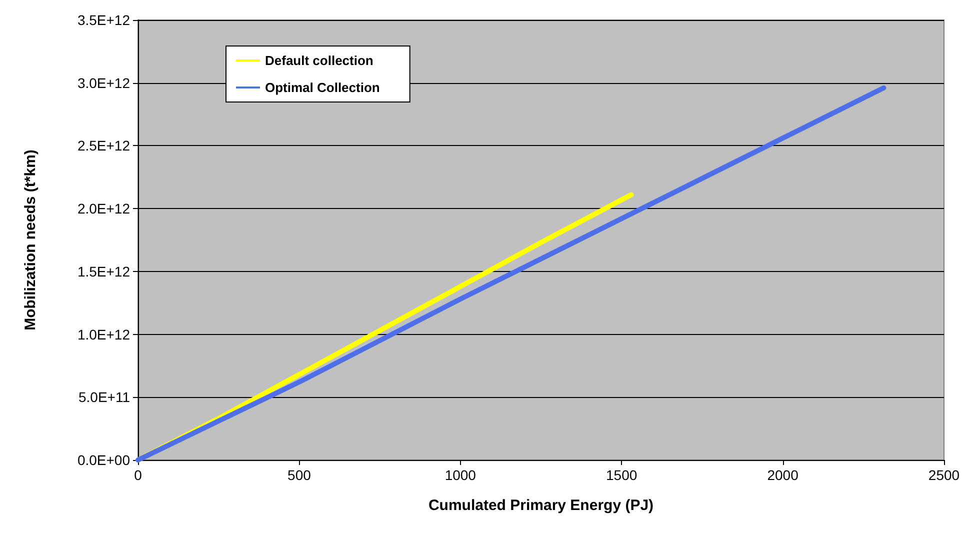  Describe the element at coordinates (322, 87) in the screenshot. I see `legend-label: Optimal Collection` at that location.